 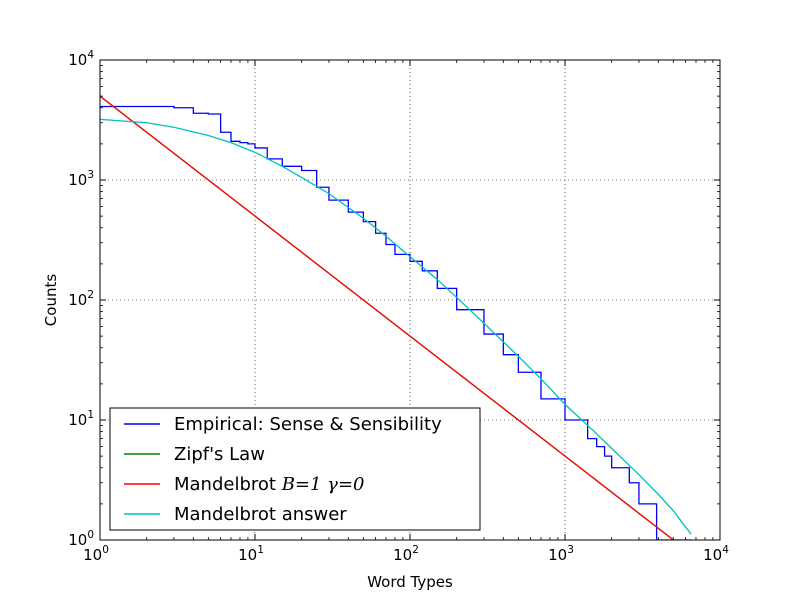 What do you see at coordinates (406, 554) in the screenshot?
I see `x-tick-label: 10²` at bounding box center [406, 554].